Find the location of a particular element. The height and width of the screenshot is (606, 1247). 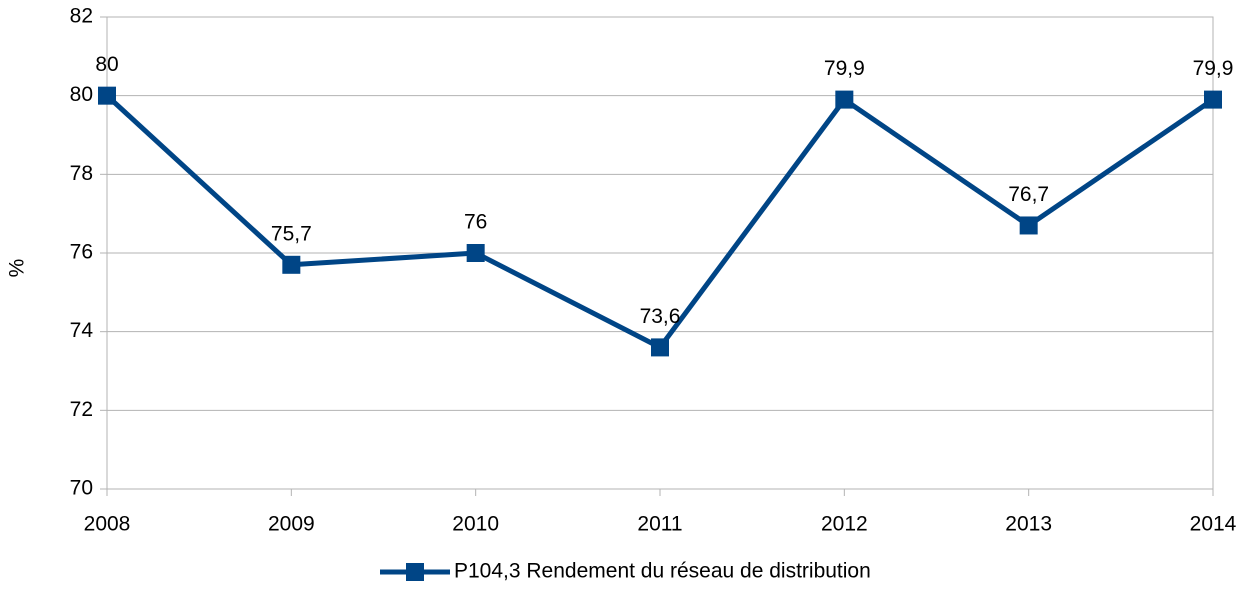

x-tick-label: 2014 is located at coordinates (1213, 524).